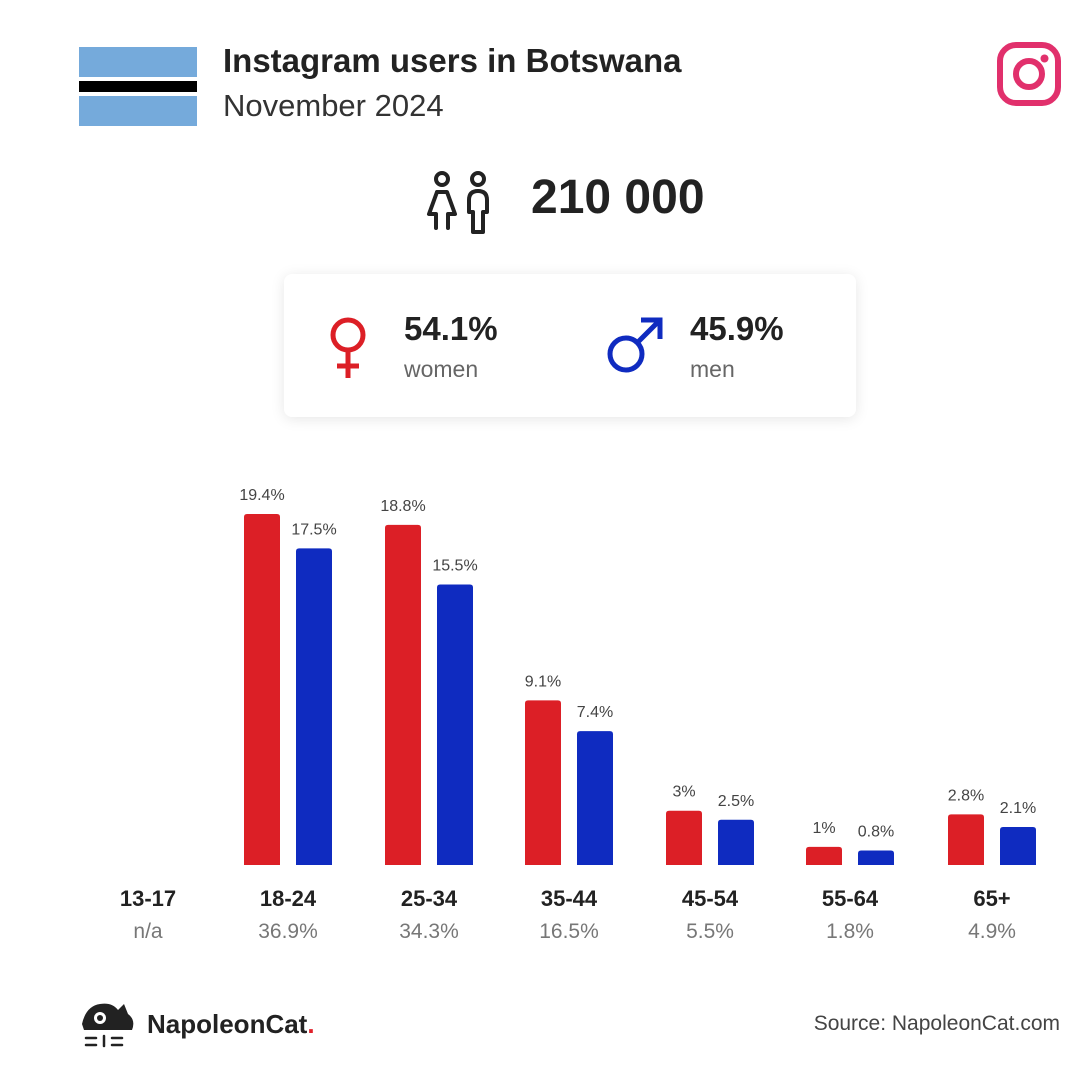 This screenshot has height=1080, width=1080. I want to click on people-icon, so click(458, 202).